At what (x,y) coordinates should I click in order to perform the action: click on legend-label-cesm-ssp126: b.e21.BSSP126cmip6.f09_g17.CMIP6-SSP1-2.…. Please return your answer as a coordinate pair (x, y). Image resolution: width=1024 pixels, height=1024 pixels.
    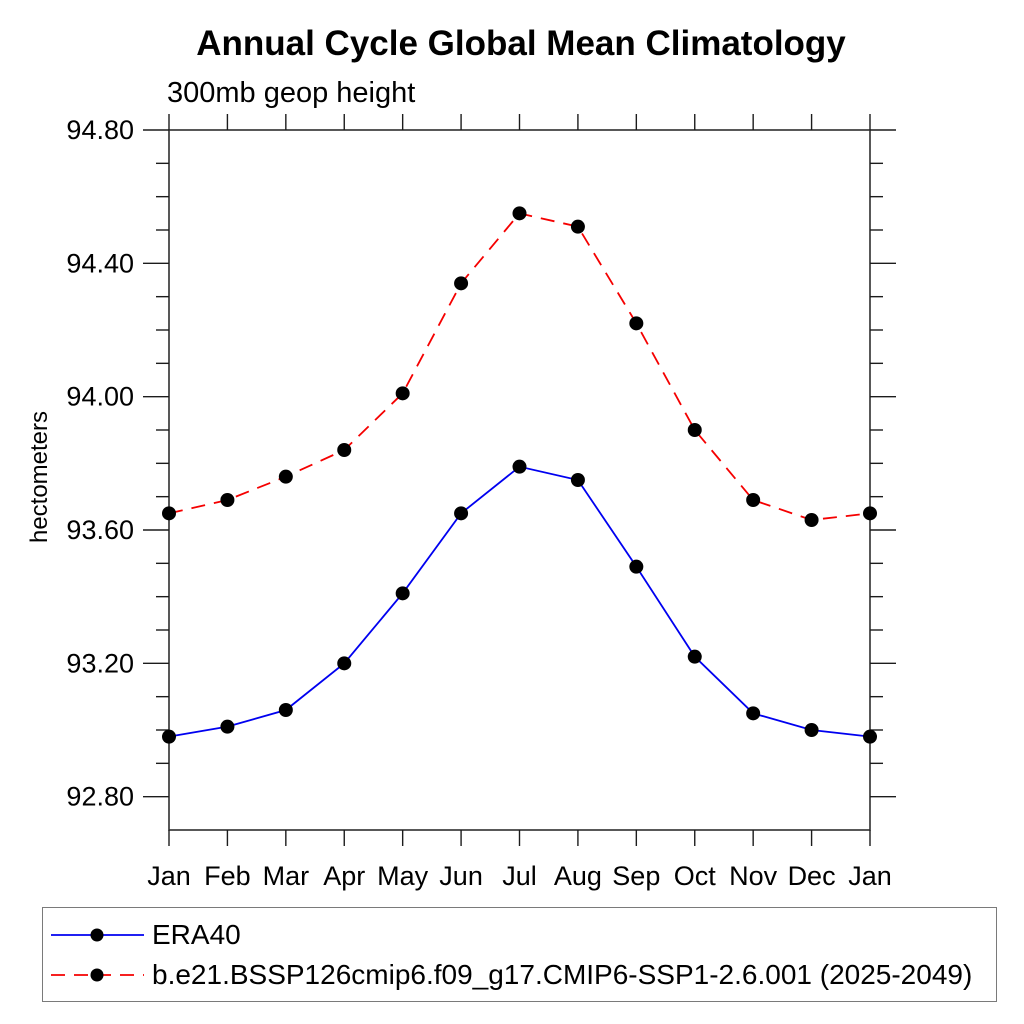
    Looking at the image, I should click on (562, 974).